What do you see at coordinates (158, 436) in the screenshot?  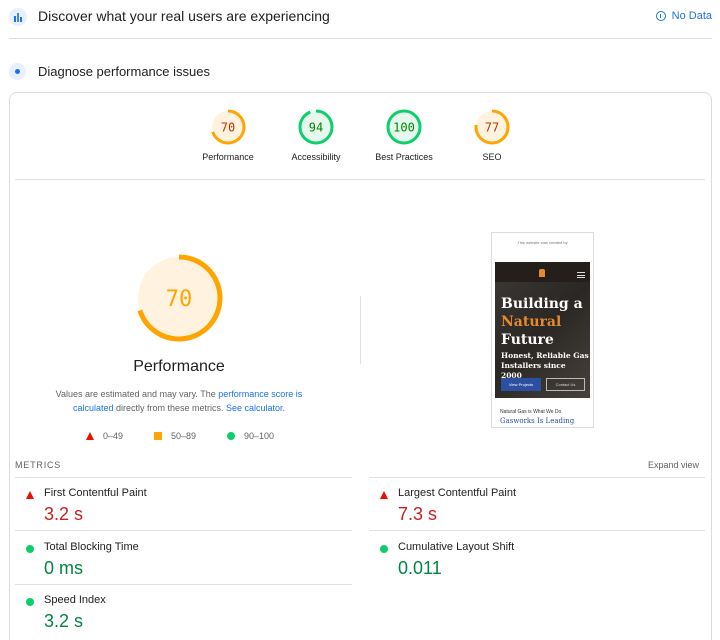 I see `square-icon` at bounding box center [158, 436].